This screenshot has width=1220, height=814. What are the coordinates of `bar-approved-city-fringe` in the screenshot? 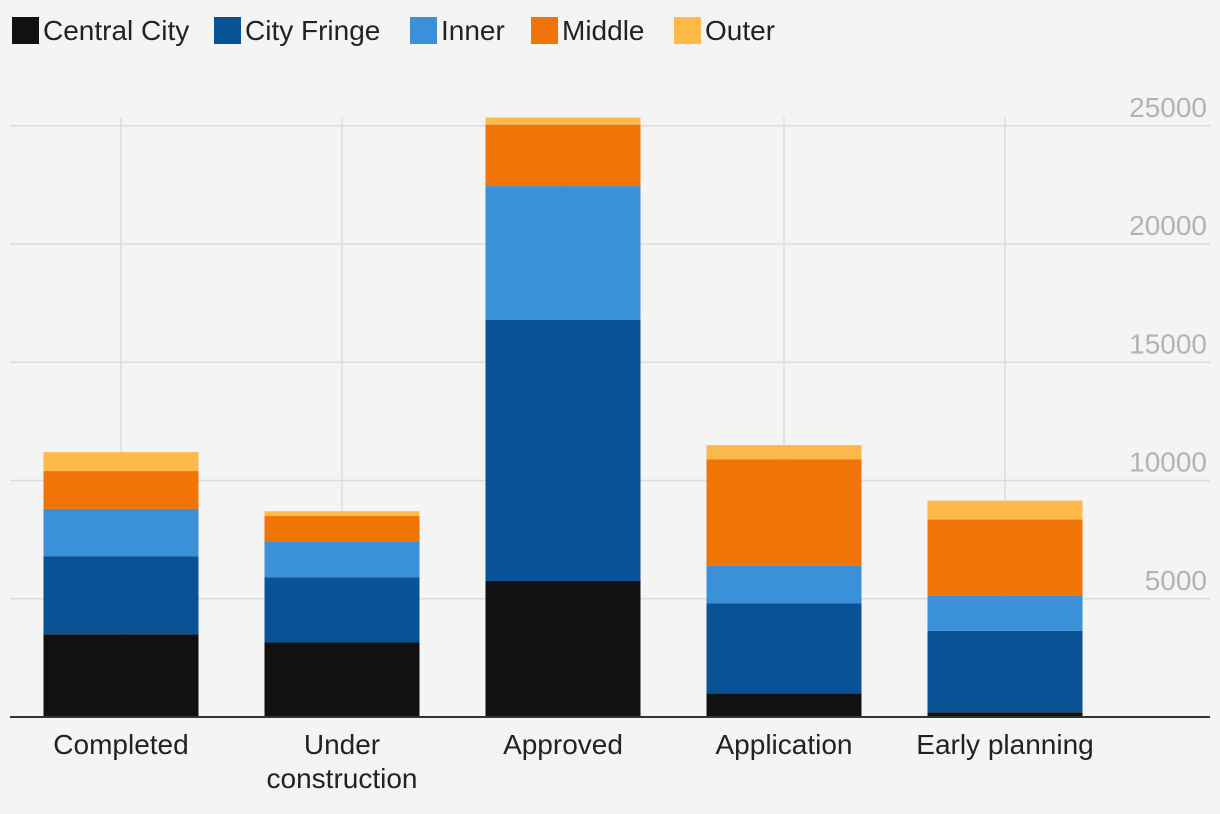 It's located at (563, 450).